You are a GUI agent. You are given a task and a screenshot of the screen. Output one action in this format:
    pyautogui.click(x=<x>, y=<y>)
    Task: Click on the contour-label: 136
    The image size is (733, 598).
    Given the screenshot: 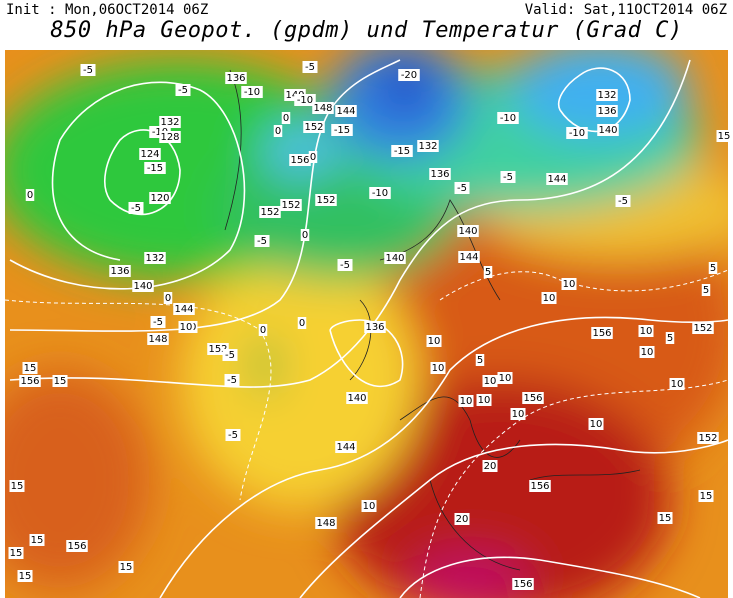 What is the action you would take?
    pyautogui.click(x=439, y=174)
    